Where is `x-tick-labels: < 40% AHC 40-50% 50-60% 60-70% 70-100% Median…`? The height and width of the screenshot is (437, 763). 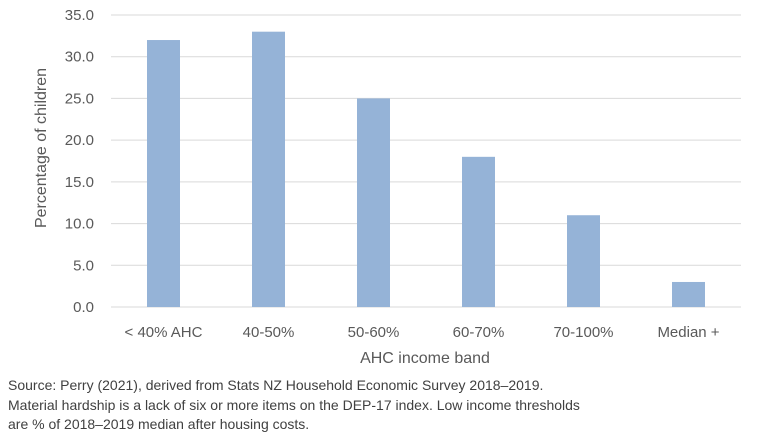
x-tick-labels: < 40% AHC 40-50% 50-60% 60-70% 70-100% Median… is located at coordinates (422, 332).